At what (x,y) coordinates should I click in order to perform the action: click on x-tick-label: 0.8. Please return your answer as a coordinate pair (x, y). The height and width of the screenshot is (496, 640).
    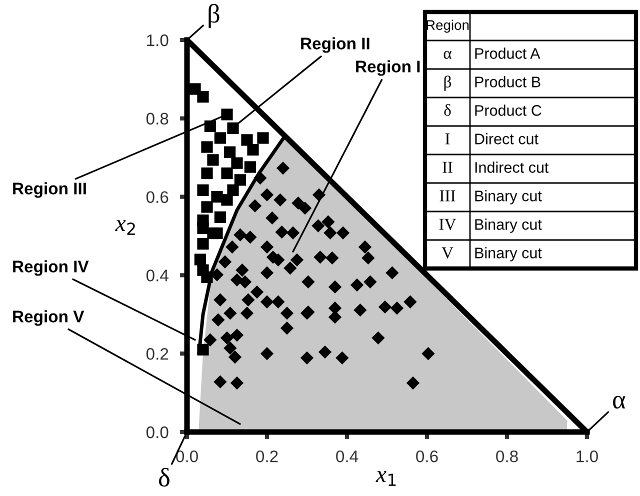
    Looking at the image, I should click on (507, 456).